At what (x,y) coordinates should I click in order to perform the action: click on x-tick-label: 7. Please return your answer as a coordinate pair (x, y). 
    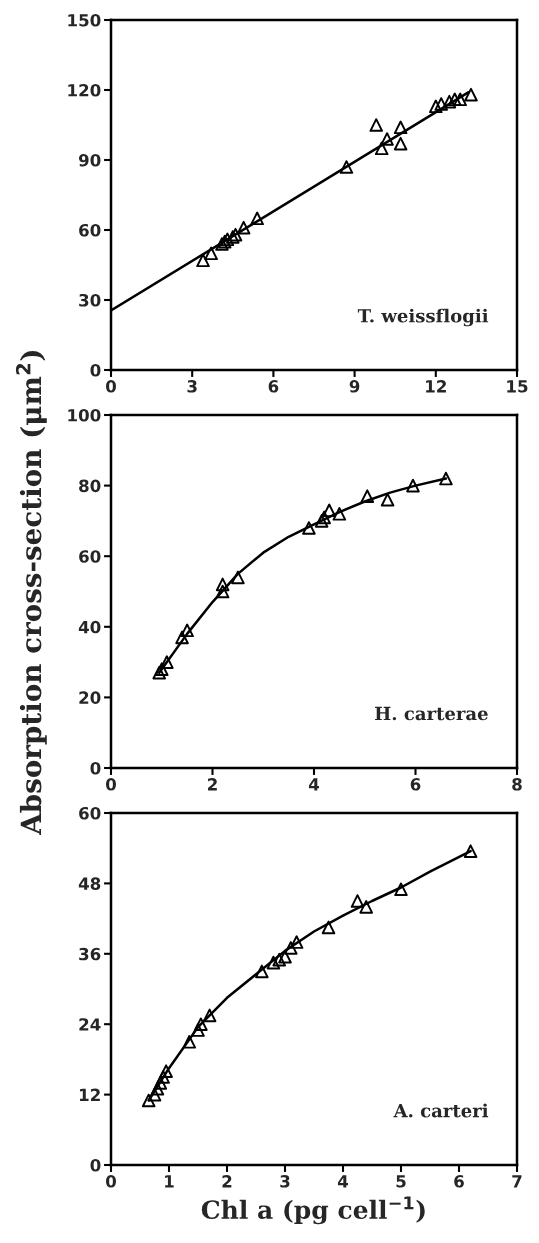
    Looking at the image, I should click on (517, 1181).